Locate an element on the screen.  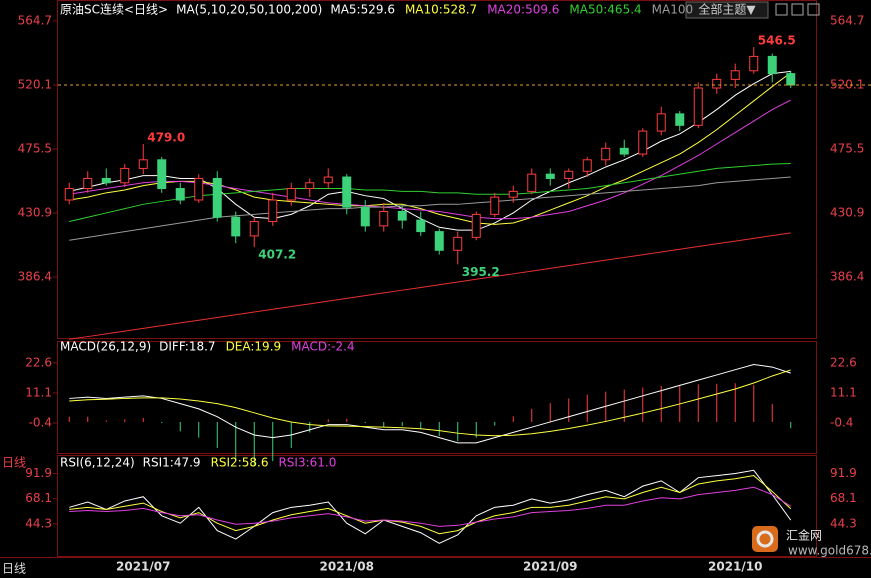
low-label: 407.2 is located at coordinates (277, 255).